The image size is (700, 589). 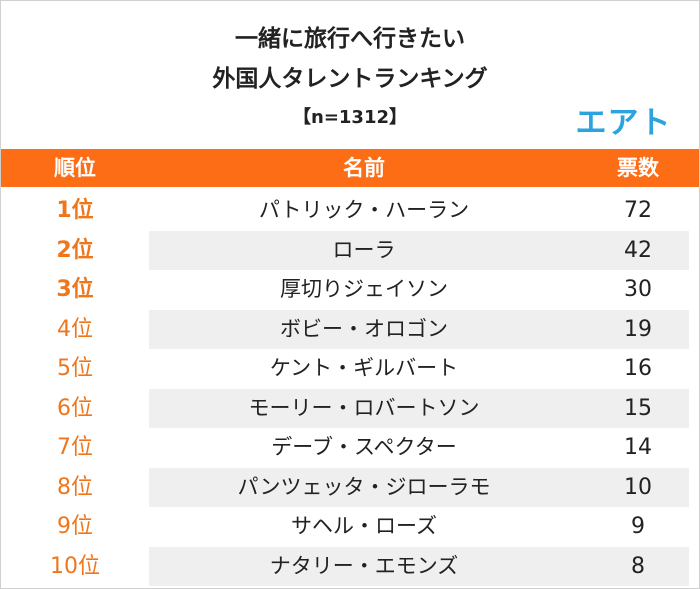 I want to click on table-row: 2位 ローラ 42, so click(x=350, y=250).